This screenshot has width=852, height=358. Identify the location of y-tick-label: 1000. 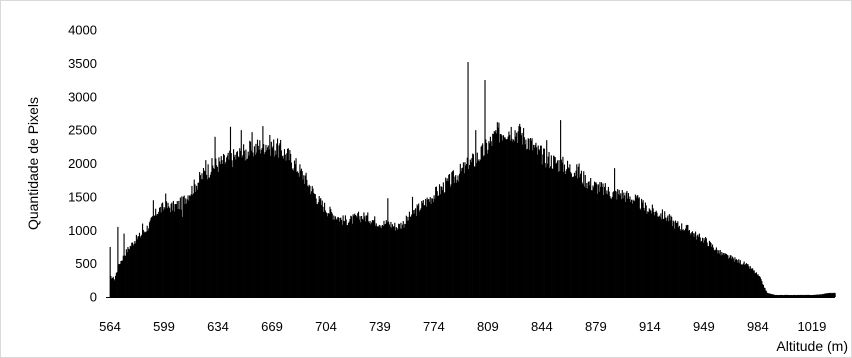
(82, 230).